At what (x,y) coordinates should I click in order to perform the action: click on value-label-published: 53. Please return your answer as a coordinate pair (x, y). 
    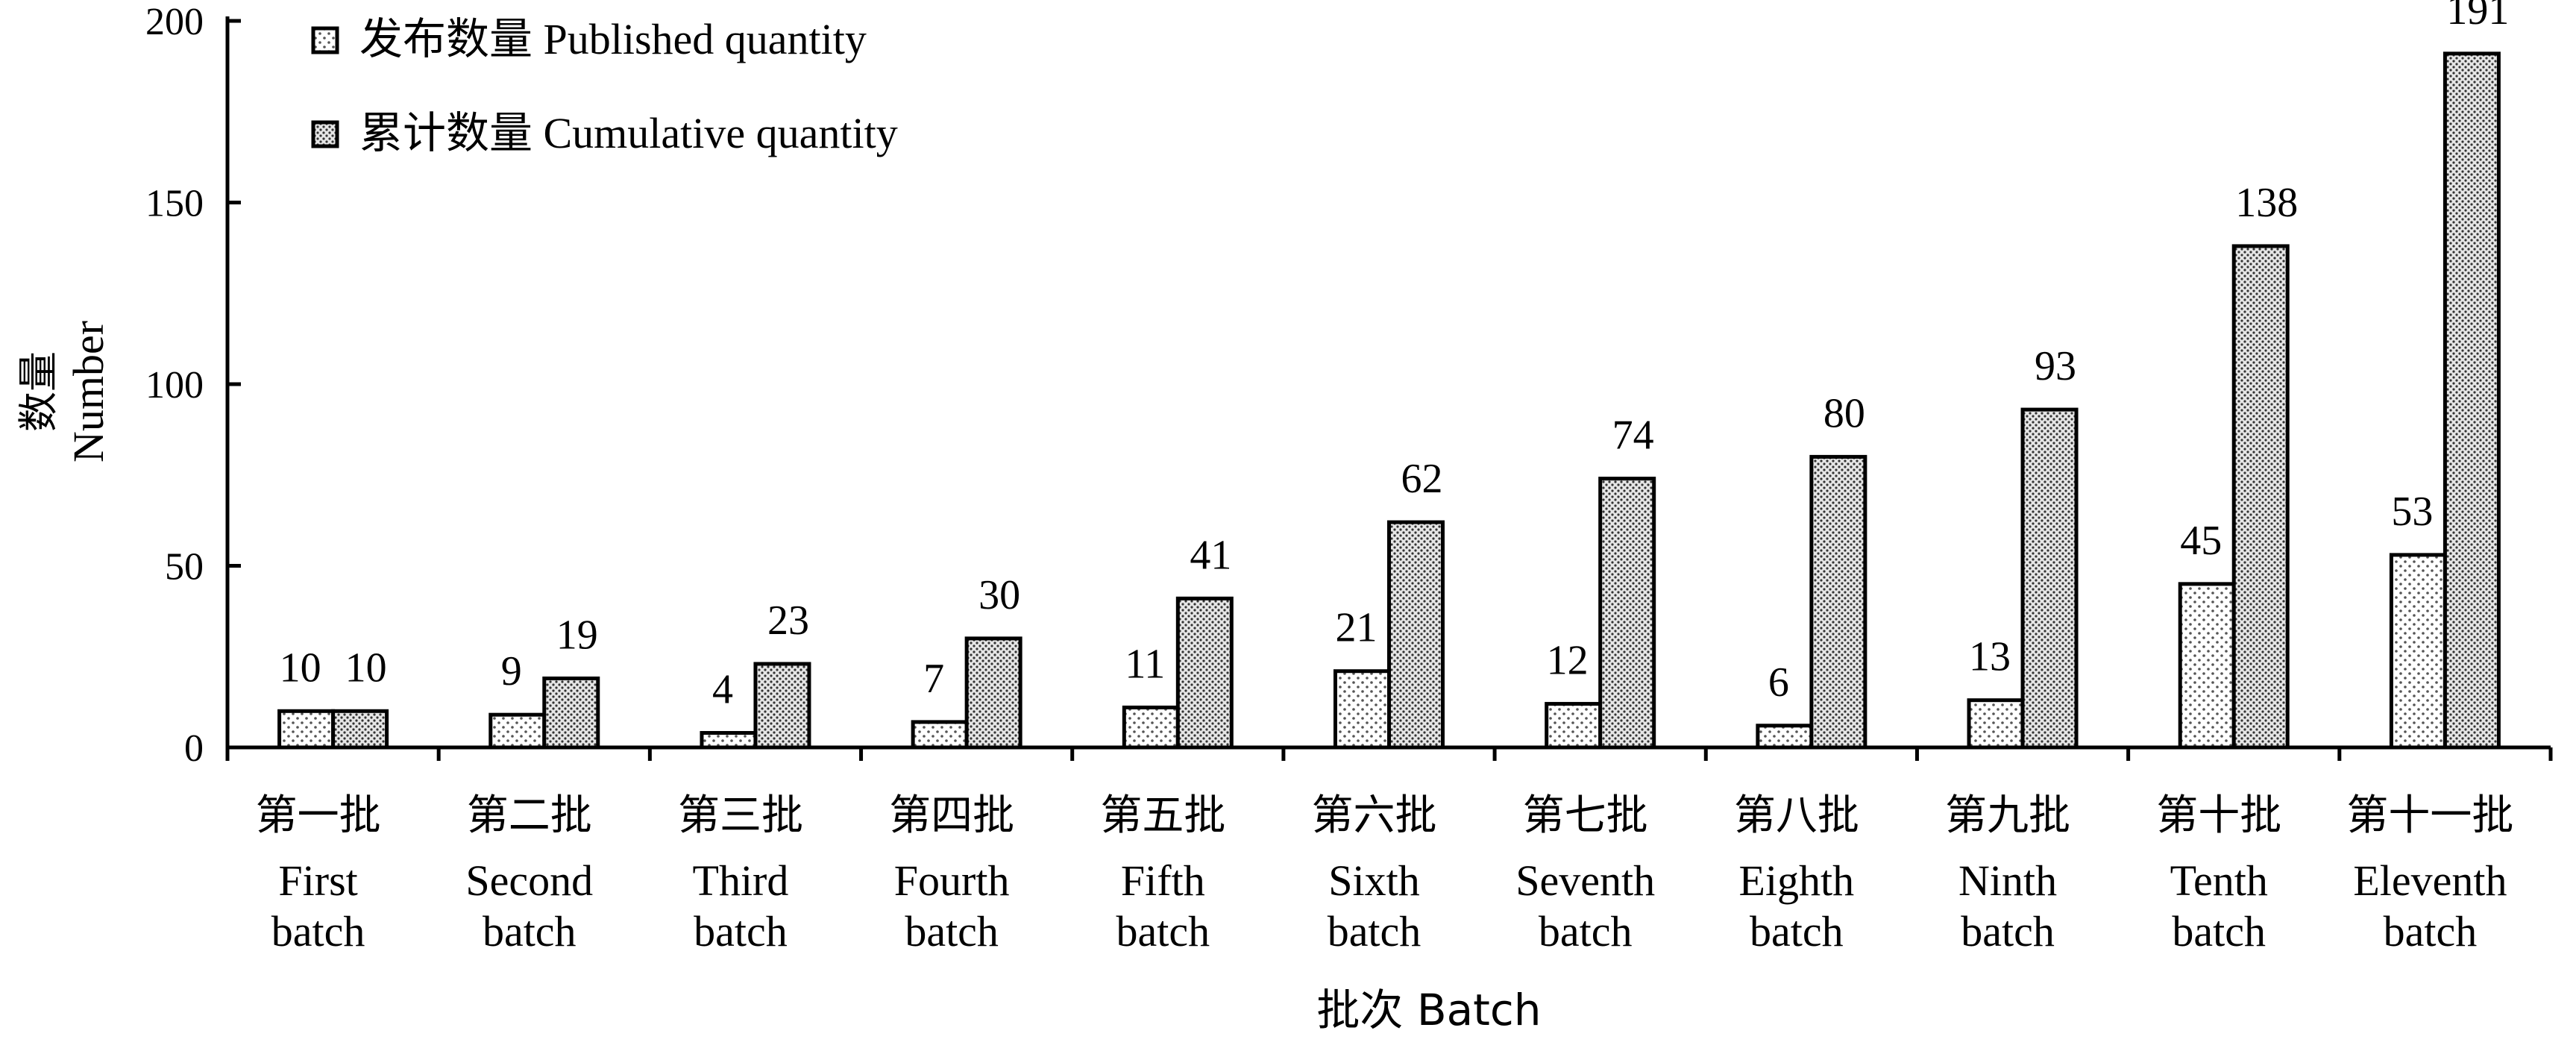
    Looking at the image, I should click on (2412, 512).